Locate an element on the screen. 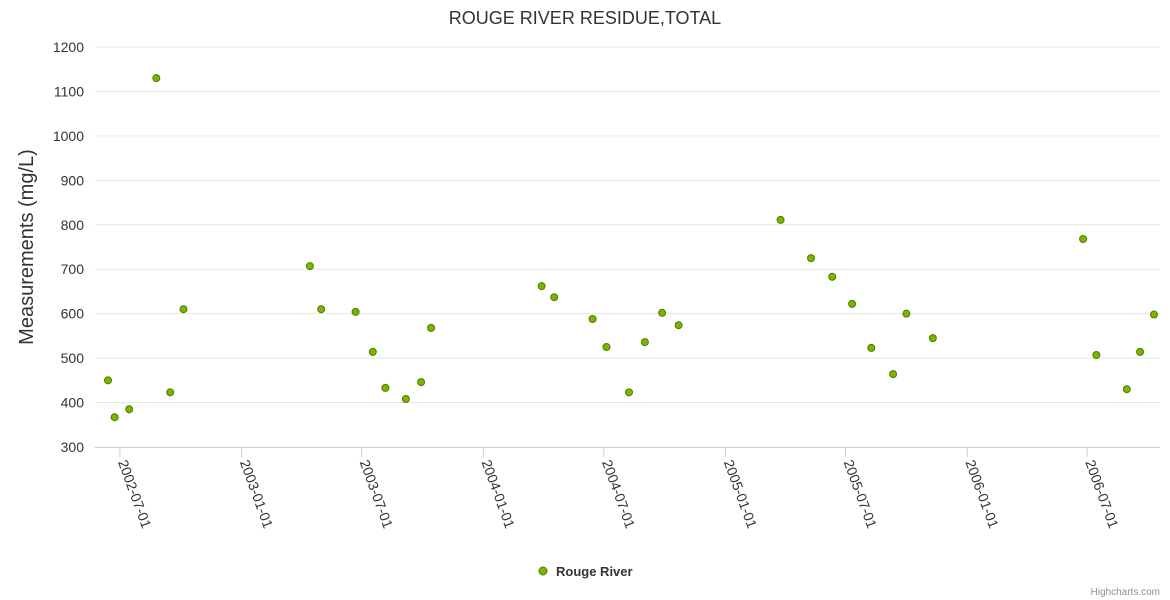 The width and height of the screenshot is (1170, 600). y-tick-label: 1100 is located at coordinates (69, 91).